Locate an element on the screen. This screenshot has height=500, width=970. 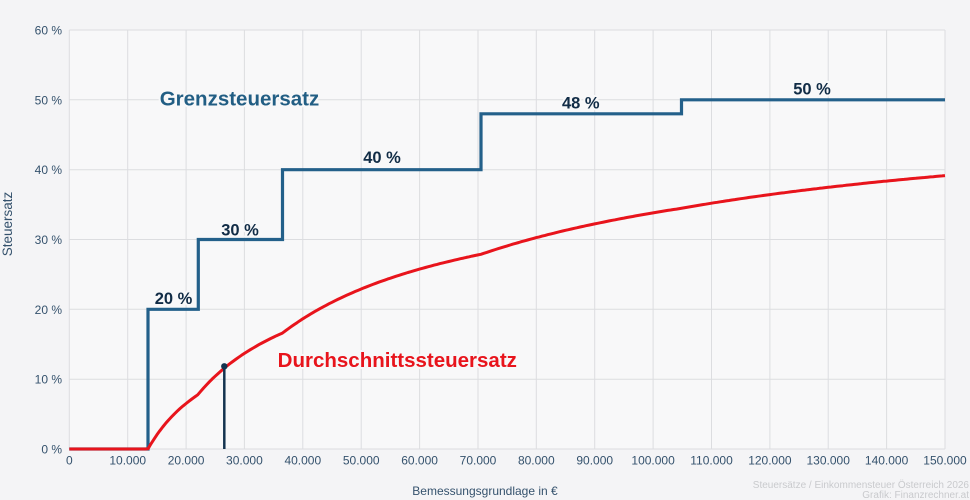
svg-text: 60.000 is located at coordinates (419, 461).